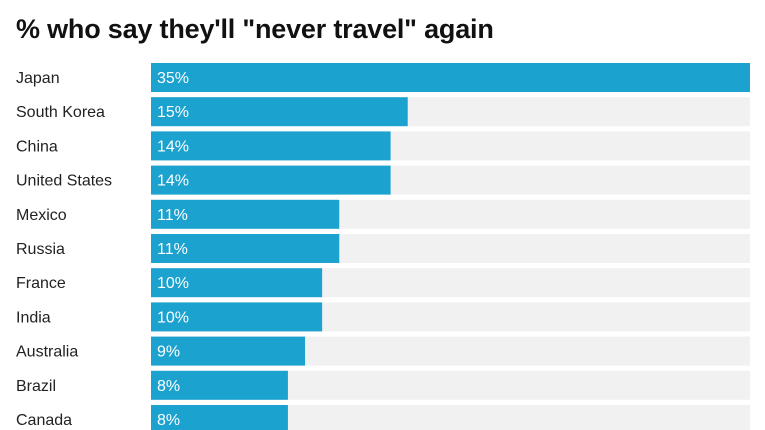 This screenshot has width=765, height=430. What do you see at coordinates (36, 386) in the screenshot?
I see `category-label-brazil: Brazil` at bounding box center [36, 386].